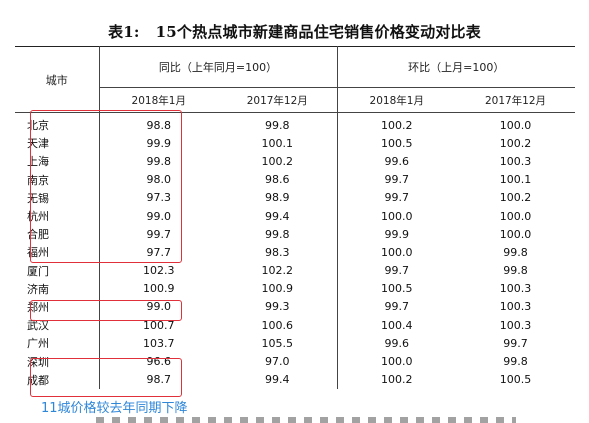 The height and width of the screenshot is (423, 589). What do you see at coordinates (57, 252) in the screenshot?
I see `city-cell: 福州` at bounding box center [57, 252].